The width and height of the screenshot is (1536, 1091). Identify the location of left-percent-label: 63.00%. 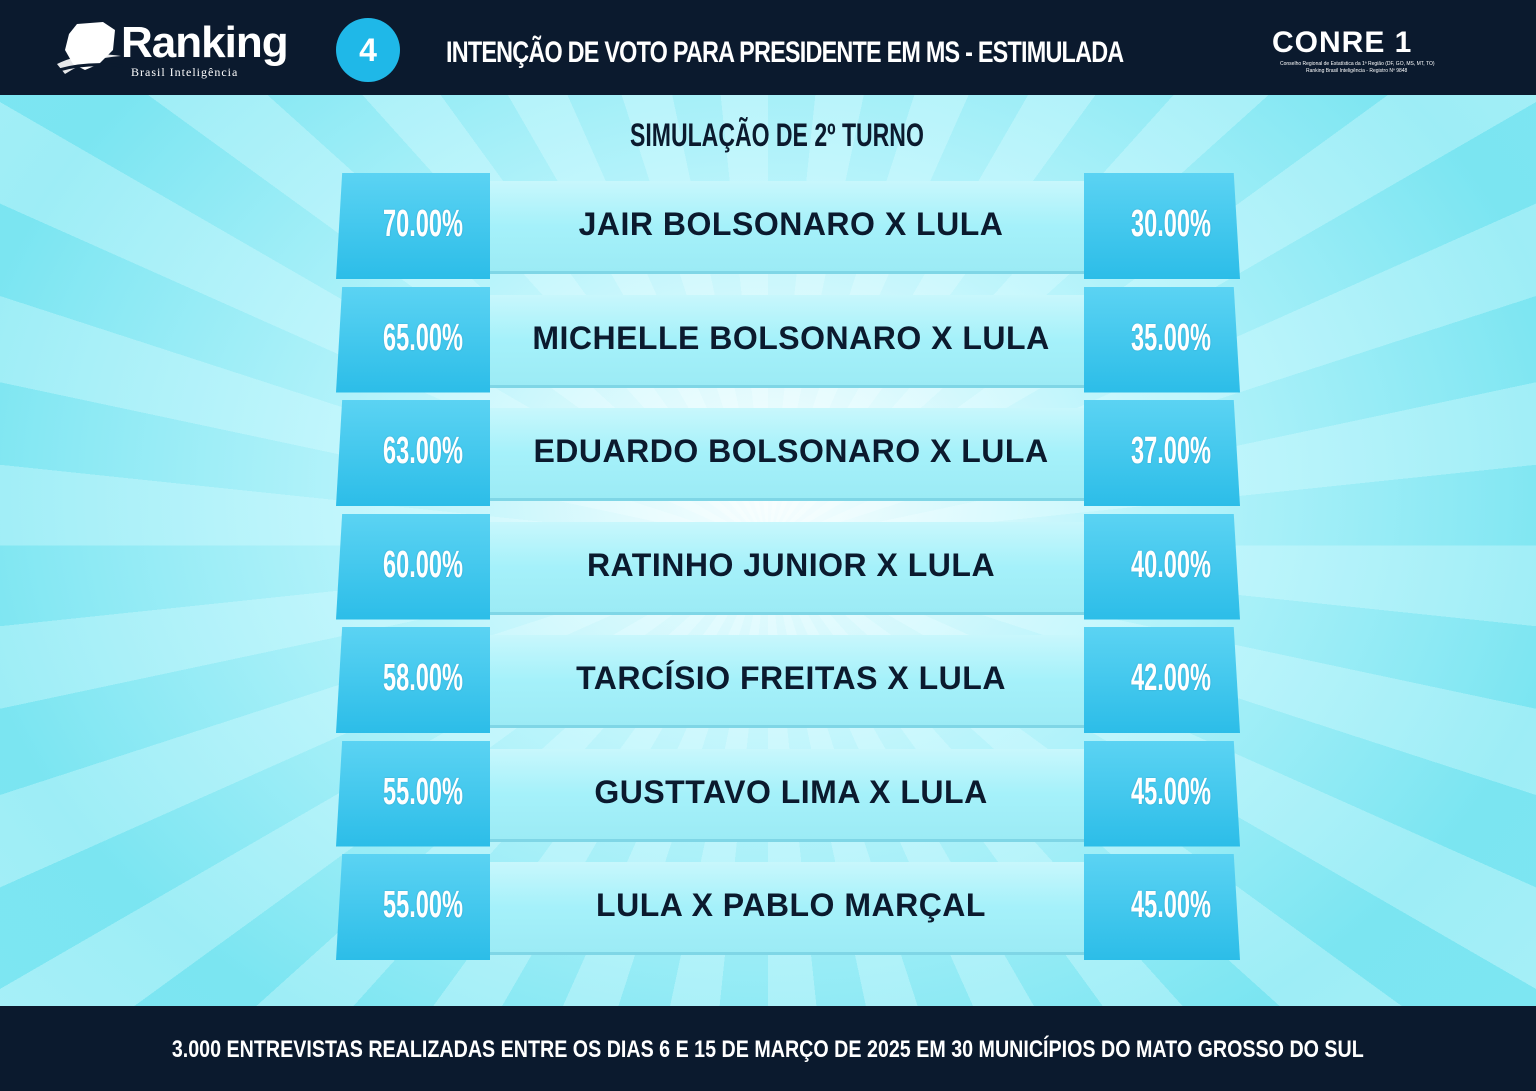
(423, 451).